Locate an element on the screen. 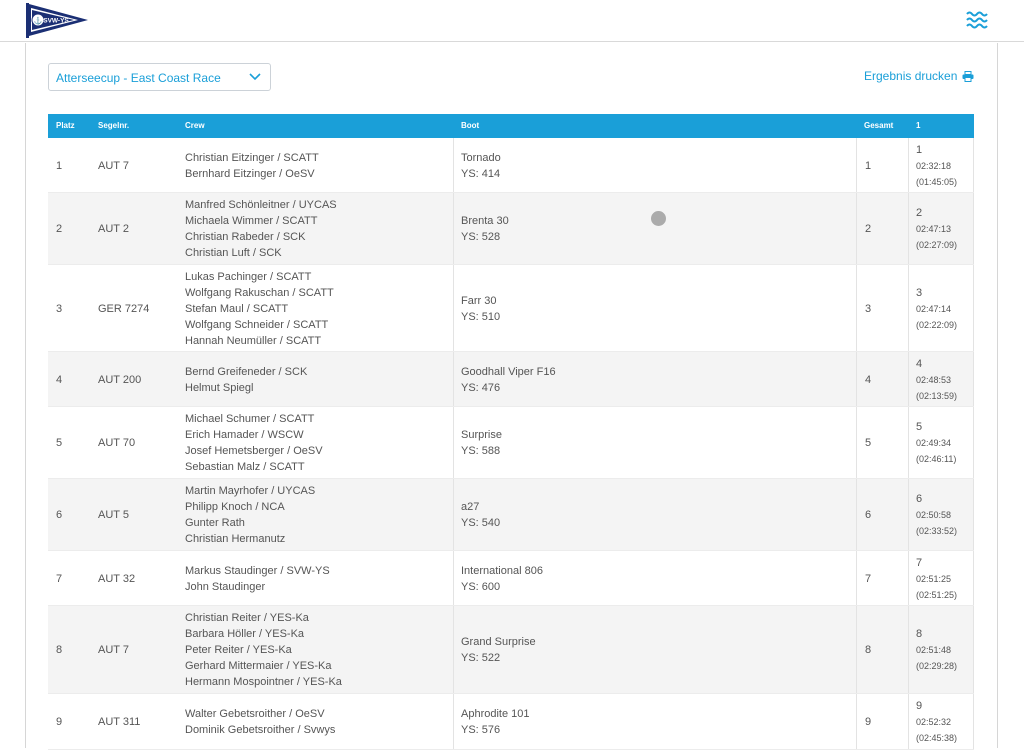  yardstick-value: YS: 528 is located at coordinates (481, 237).